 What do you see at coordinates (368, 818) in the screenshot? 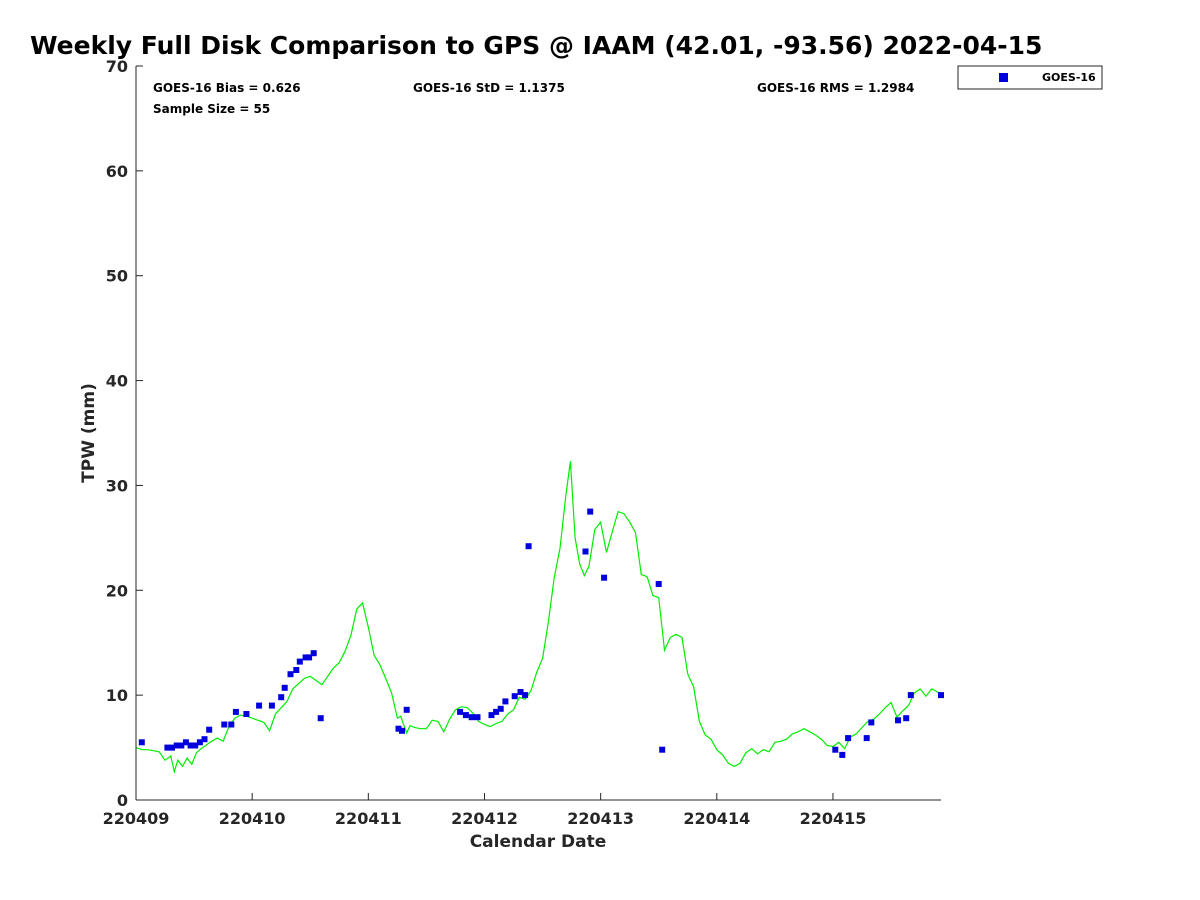
I see `x-tick-label: 220411` at bounding box center [368, 818].